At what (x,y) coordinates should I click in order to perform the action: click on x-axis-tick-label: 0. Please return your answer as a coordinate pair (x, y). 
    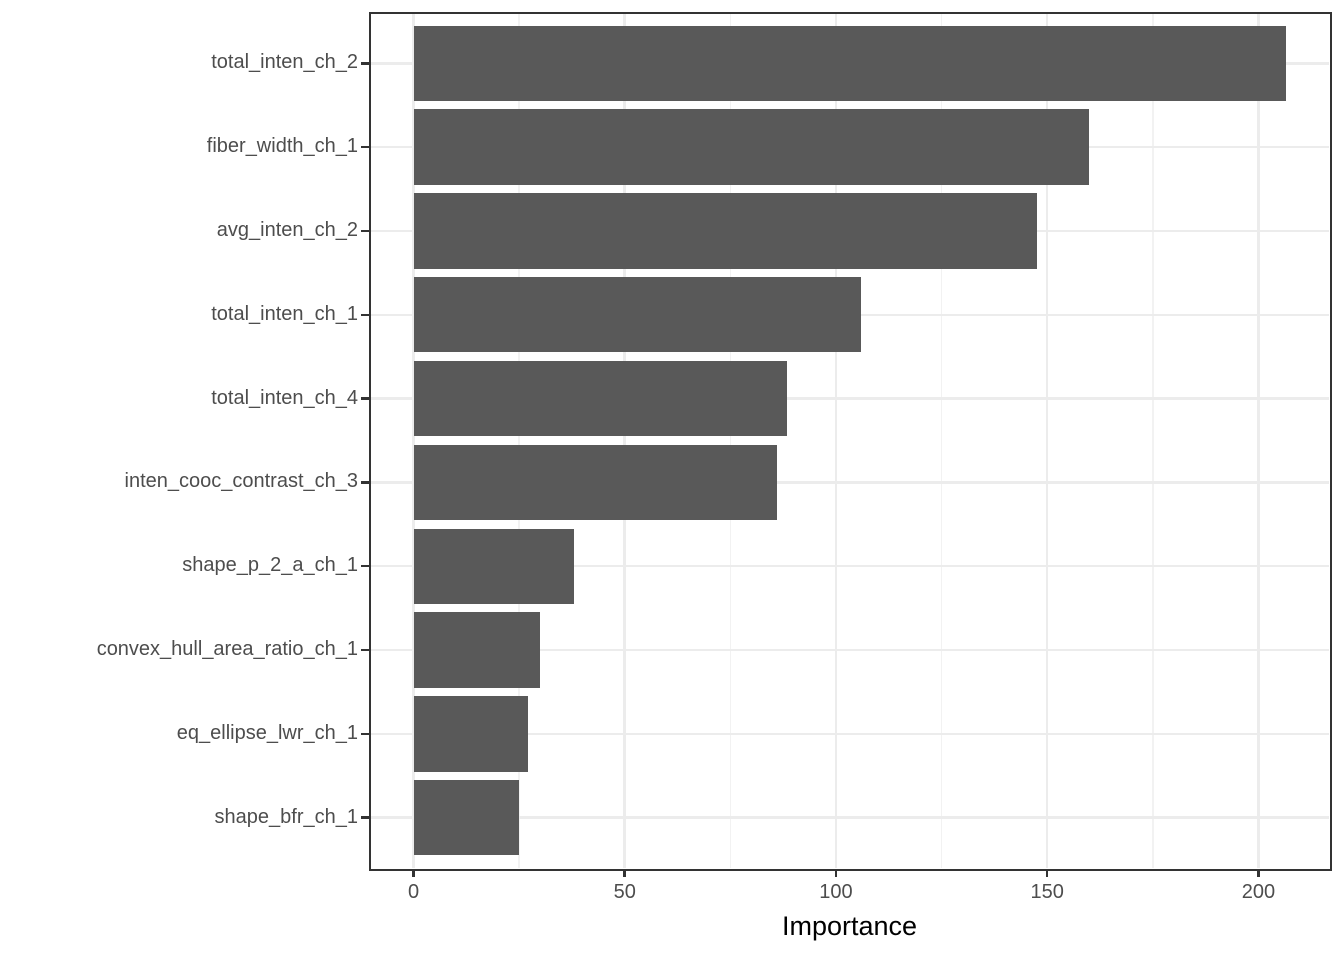
    Looking at the image, I should click on (413, 892).